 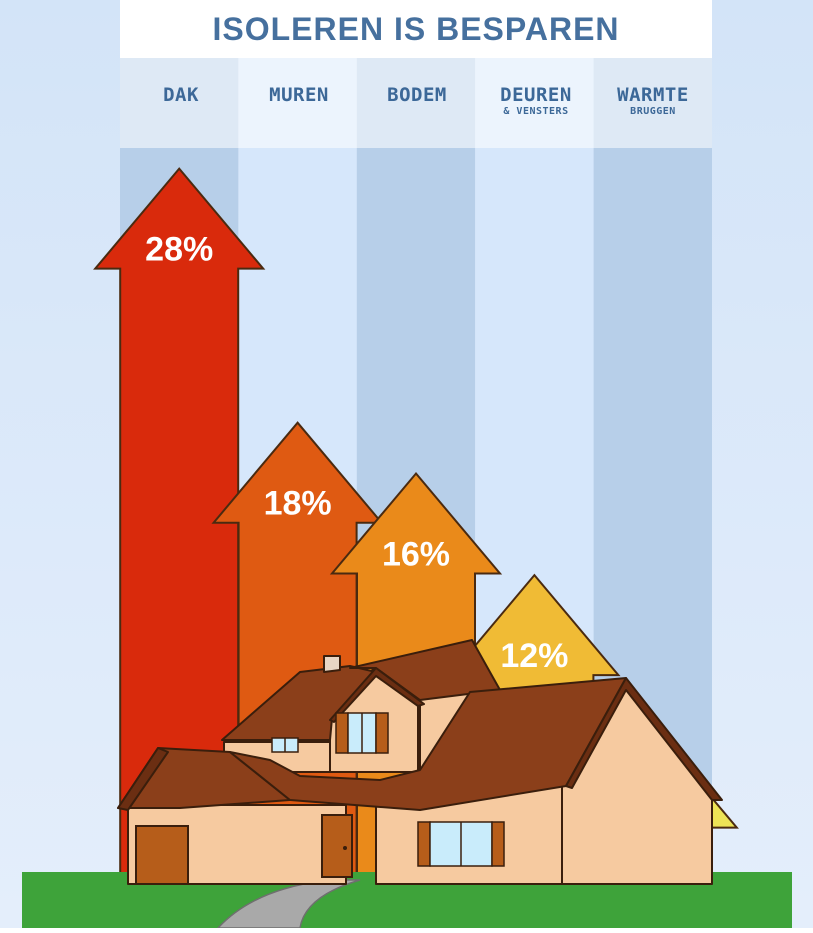 I want to click on category-label-dak: DAK, so click(x=181, y=95).